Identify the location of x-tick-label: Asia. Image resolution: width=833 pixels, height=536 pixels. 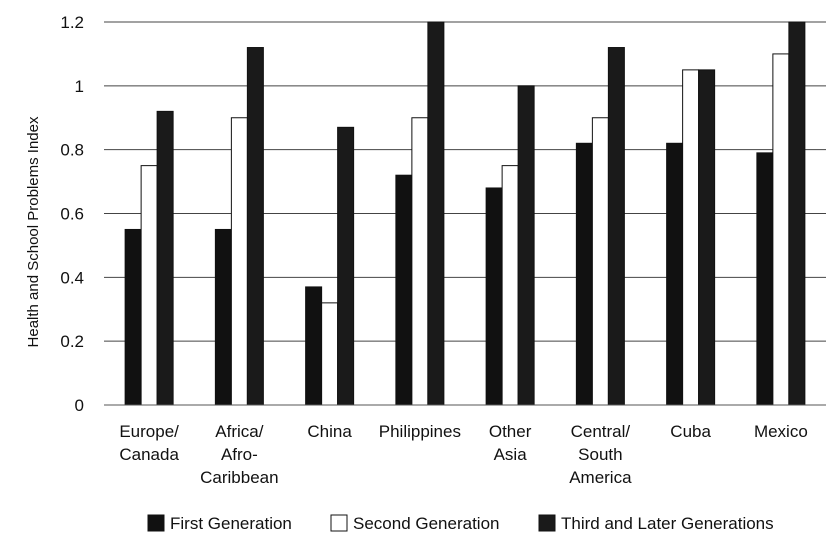
(511, 454).